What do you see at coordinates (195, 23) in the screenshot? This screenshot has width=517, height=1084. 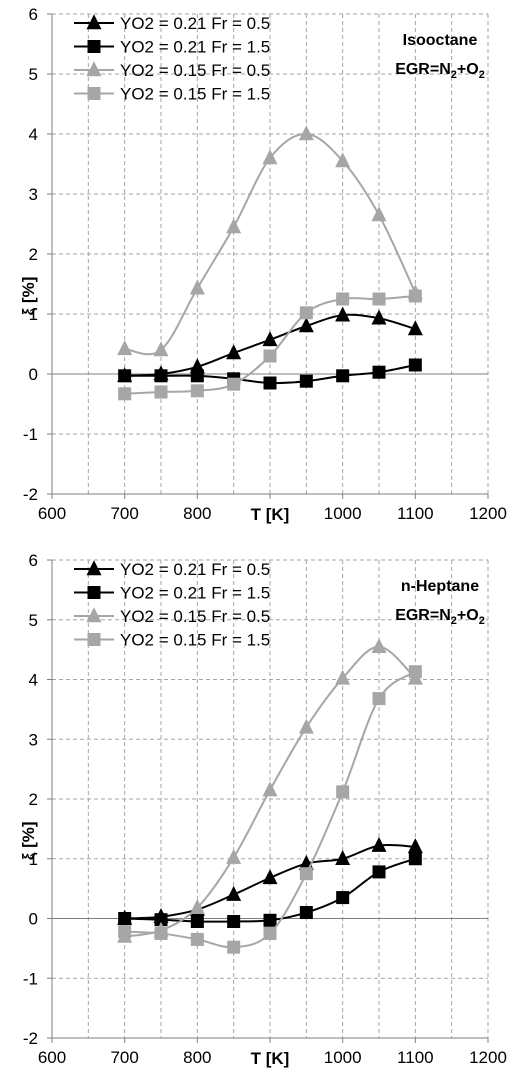 I see `legend-label: YO2 = 0.21 Fr = 0.5` at bounding box center [195, 23].